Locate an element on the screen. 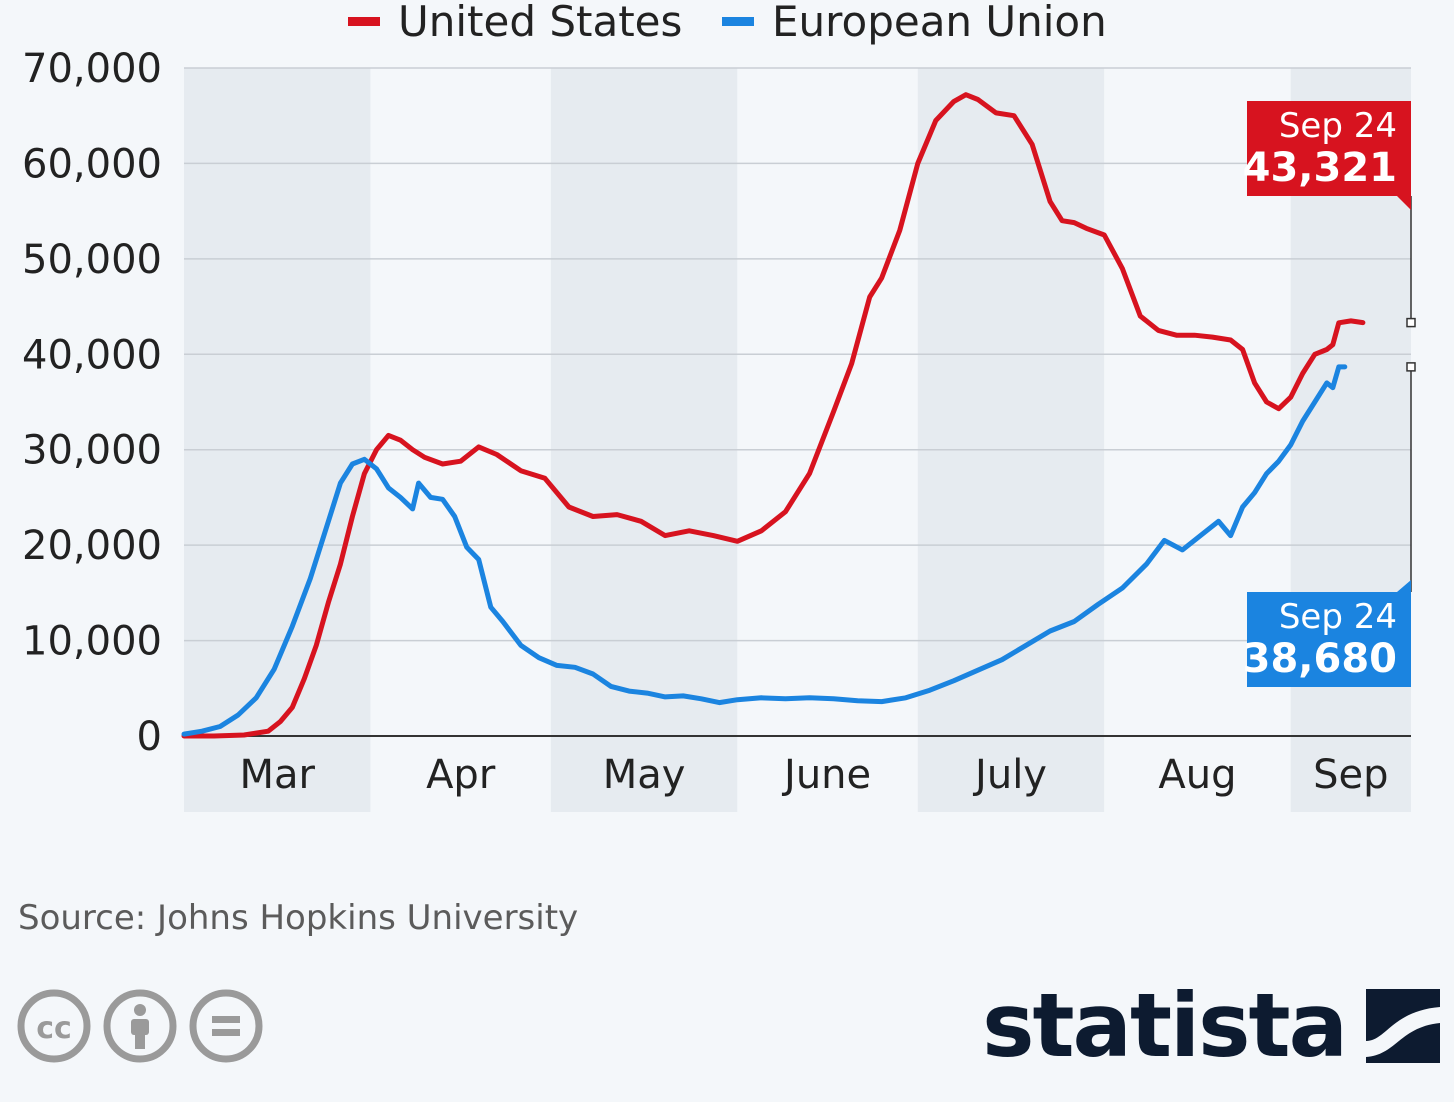 The height and width of the screenshot is (1102, 1454). y-tick-label: 10,000 is located at coordinates (92, 642).